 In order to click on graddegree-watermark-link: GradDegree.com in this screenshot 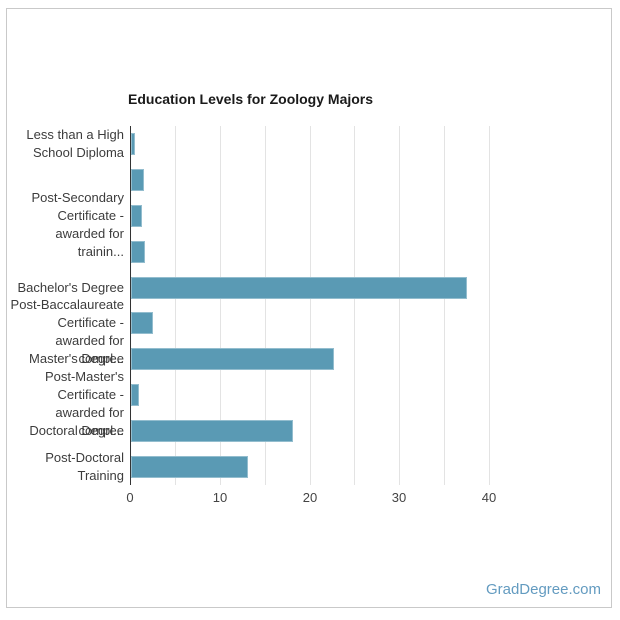, I will do `click(543, 589)`.